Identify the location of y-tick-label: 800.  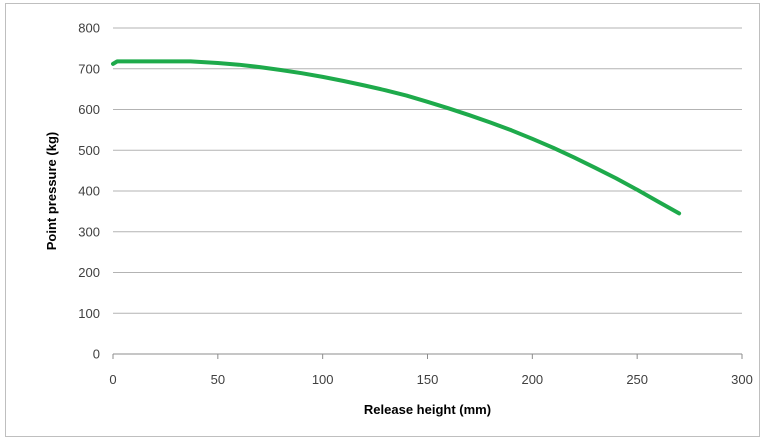
(89, 28).